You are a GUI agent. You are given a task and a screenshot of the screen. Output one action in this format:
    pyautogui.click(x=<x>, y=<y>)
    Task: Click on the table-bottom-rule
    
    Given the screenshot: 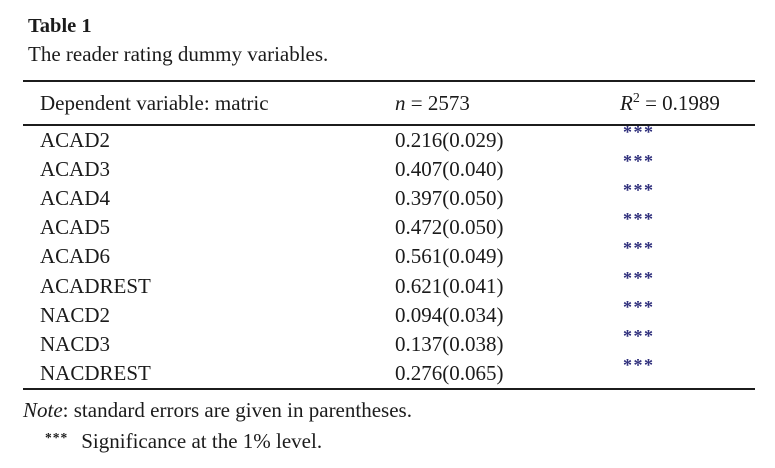 What is the action you would take?
    pyautogui.click(x=389, y=388)
    